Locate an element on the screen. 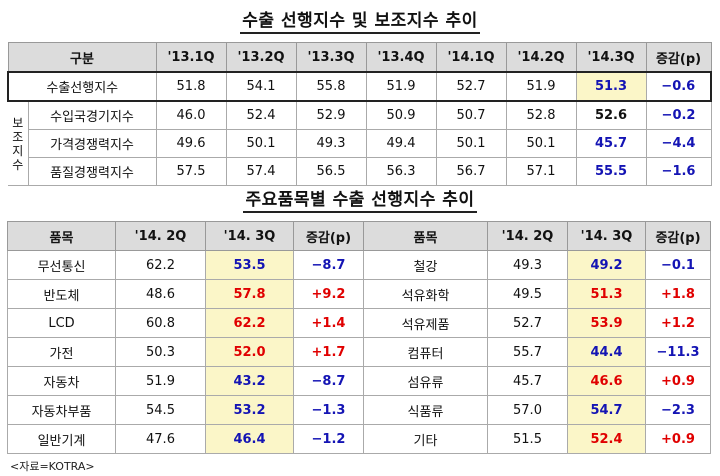  cell-value: 54.5 is located at coordinates (160, 410).